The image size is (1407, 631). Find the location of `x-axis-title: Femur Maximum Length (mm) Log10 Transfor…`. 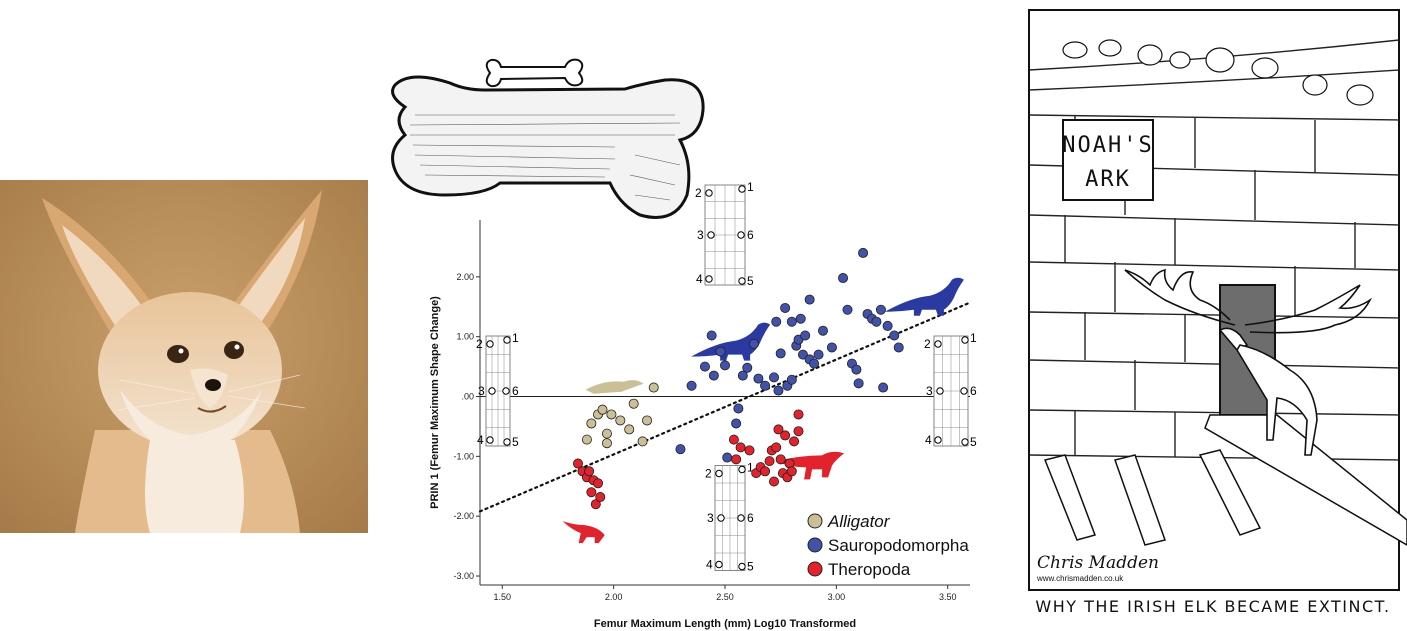

x-axis-title: Femur Maximum Length (mm) Log10 Transfor… is located at coordinates (725, 624).